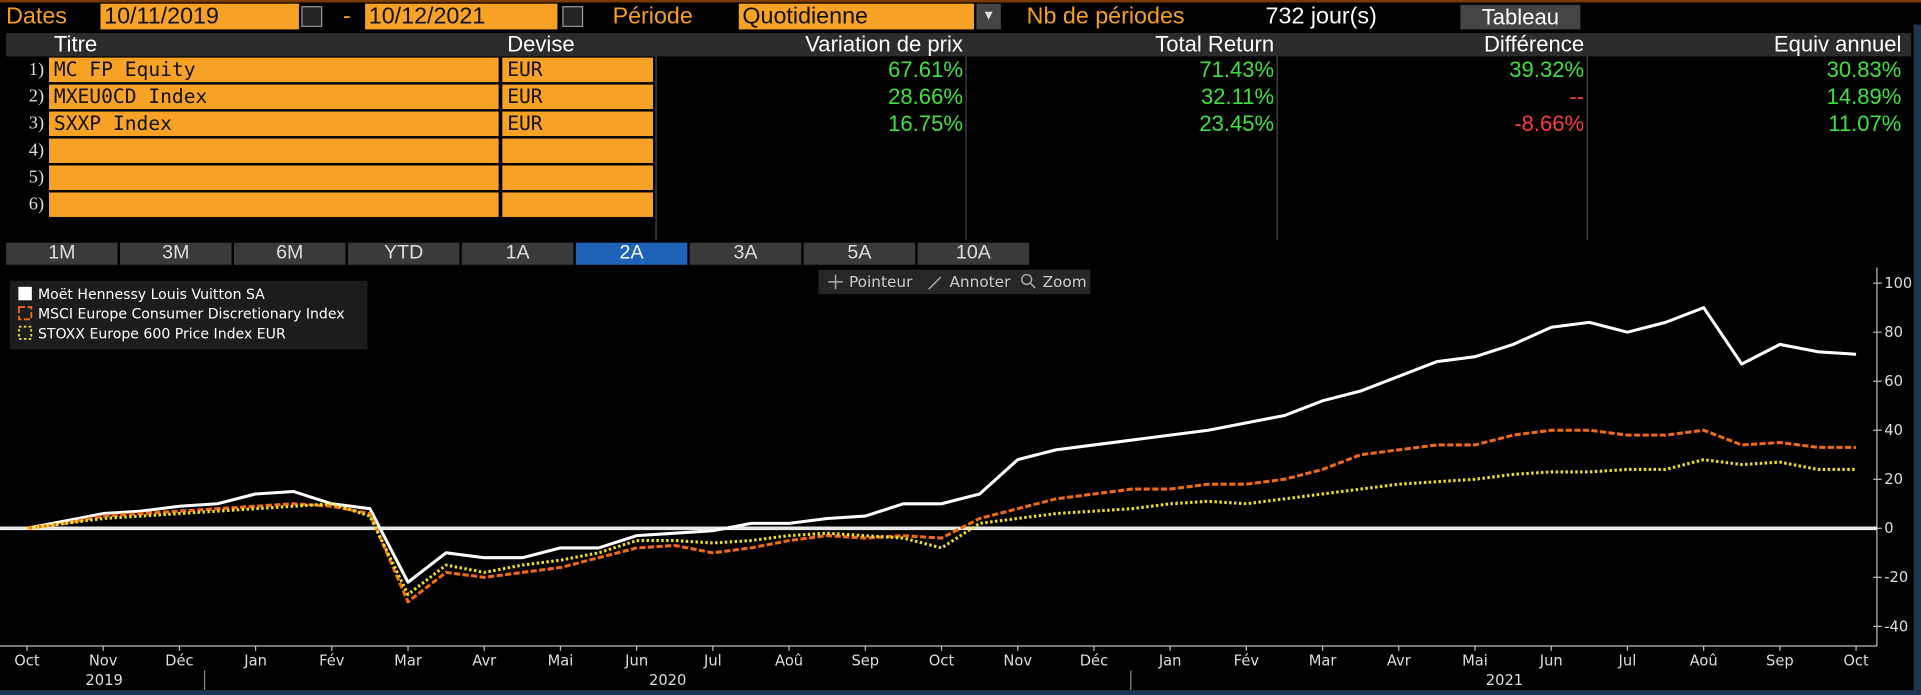 The width and height of the screenshot is (1921, 695). What do you see at coordinates (1534, 44) in the screenshot?
I see `column-header: Différence` at bounding box center [1534, 44].